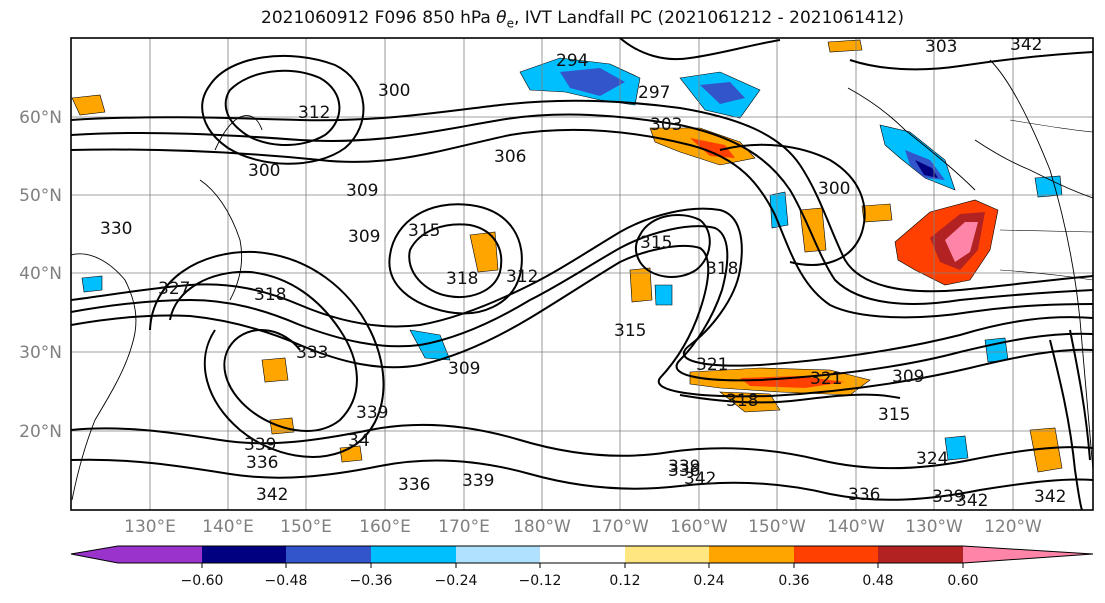  I want to click on contour-loop-northwest, so click(282, 107).